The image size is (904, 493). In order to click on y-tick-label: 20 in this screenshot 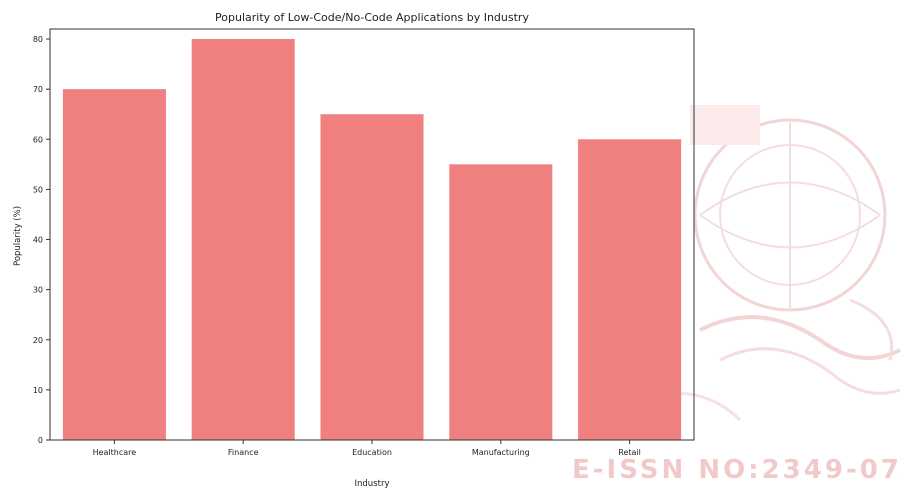, I will do `click(38, 340)`.